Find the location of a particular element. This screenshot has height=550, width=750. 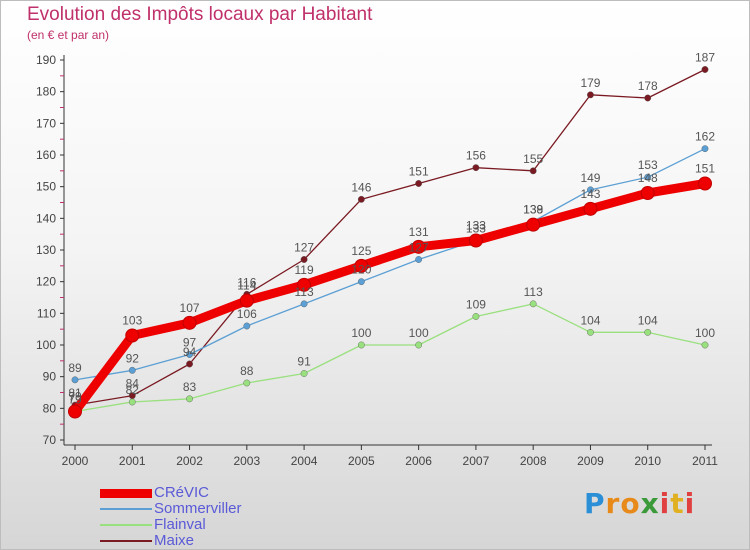

data-label-sommerviller: 153 is located at coordinates (648, 165).